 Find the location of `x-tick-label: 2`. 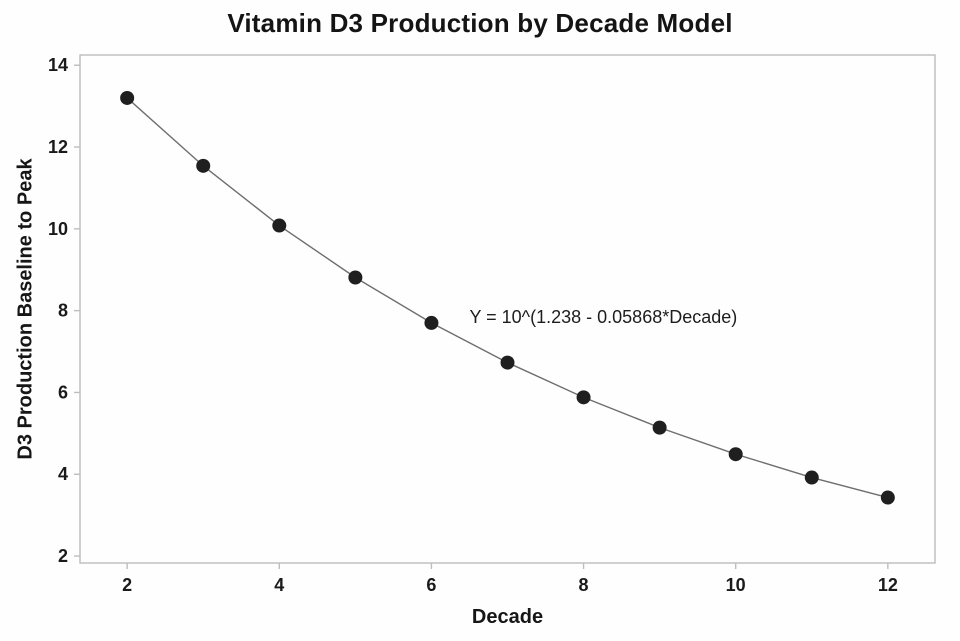

x-tick-label: 2 is located at coordinates (127, 585).